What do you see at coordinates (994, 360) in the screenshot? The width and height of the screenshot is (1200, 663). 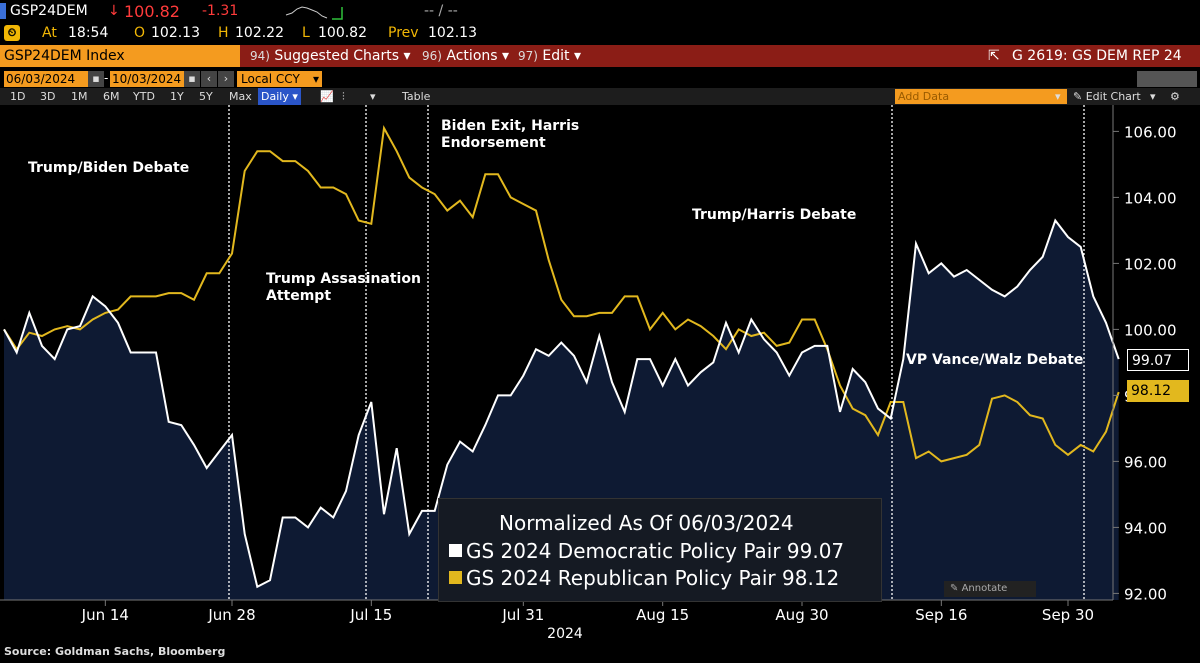 I see `event-label-line: VP Vance/Walz Debate` at bounding box center [994, 360].